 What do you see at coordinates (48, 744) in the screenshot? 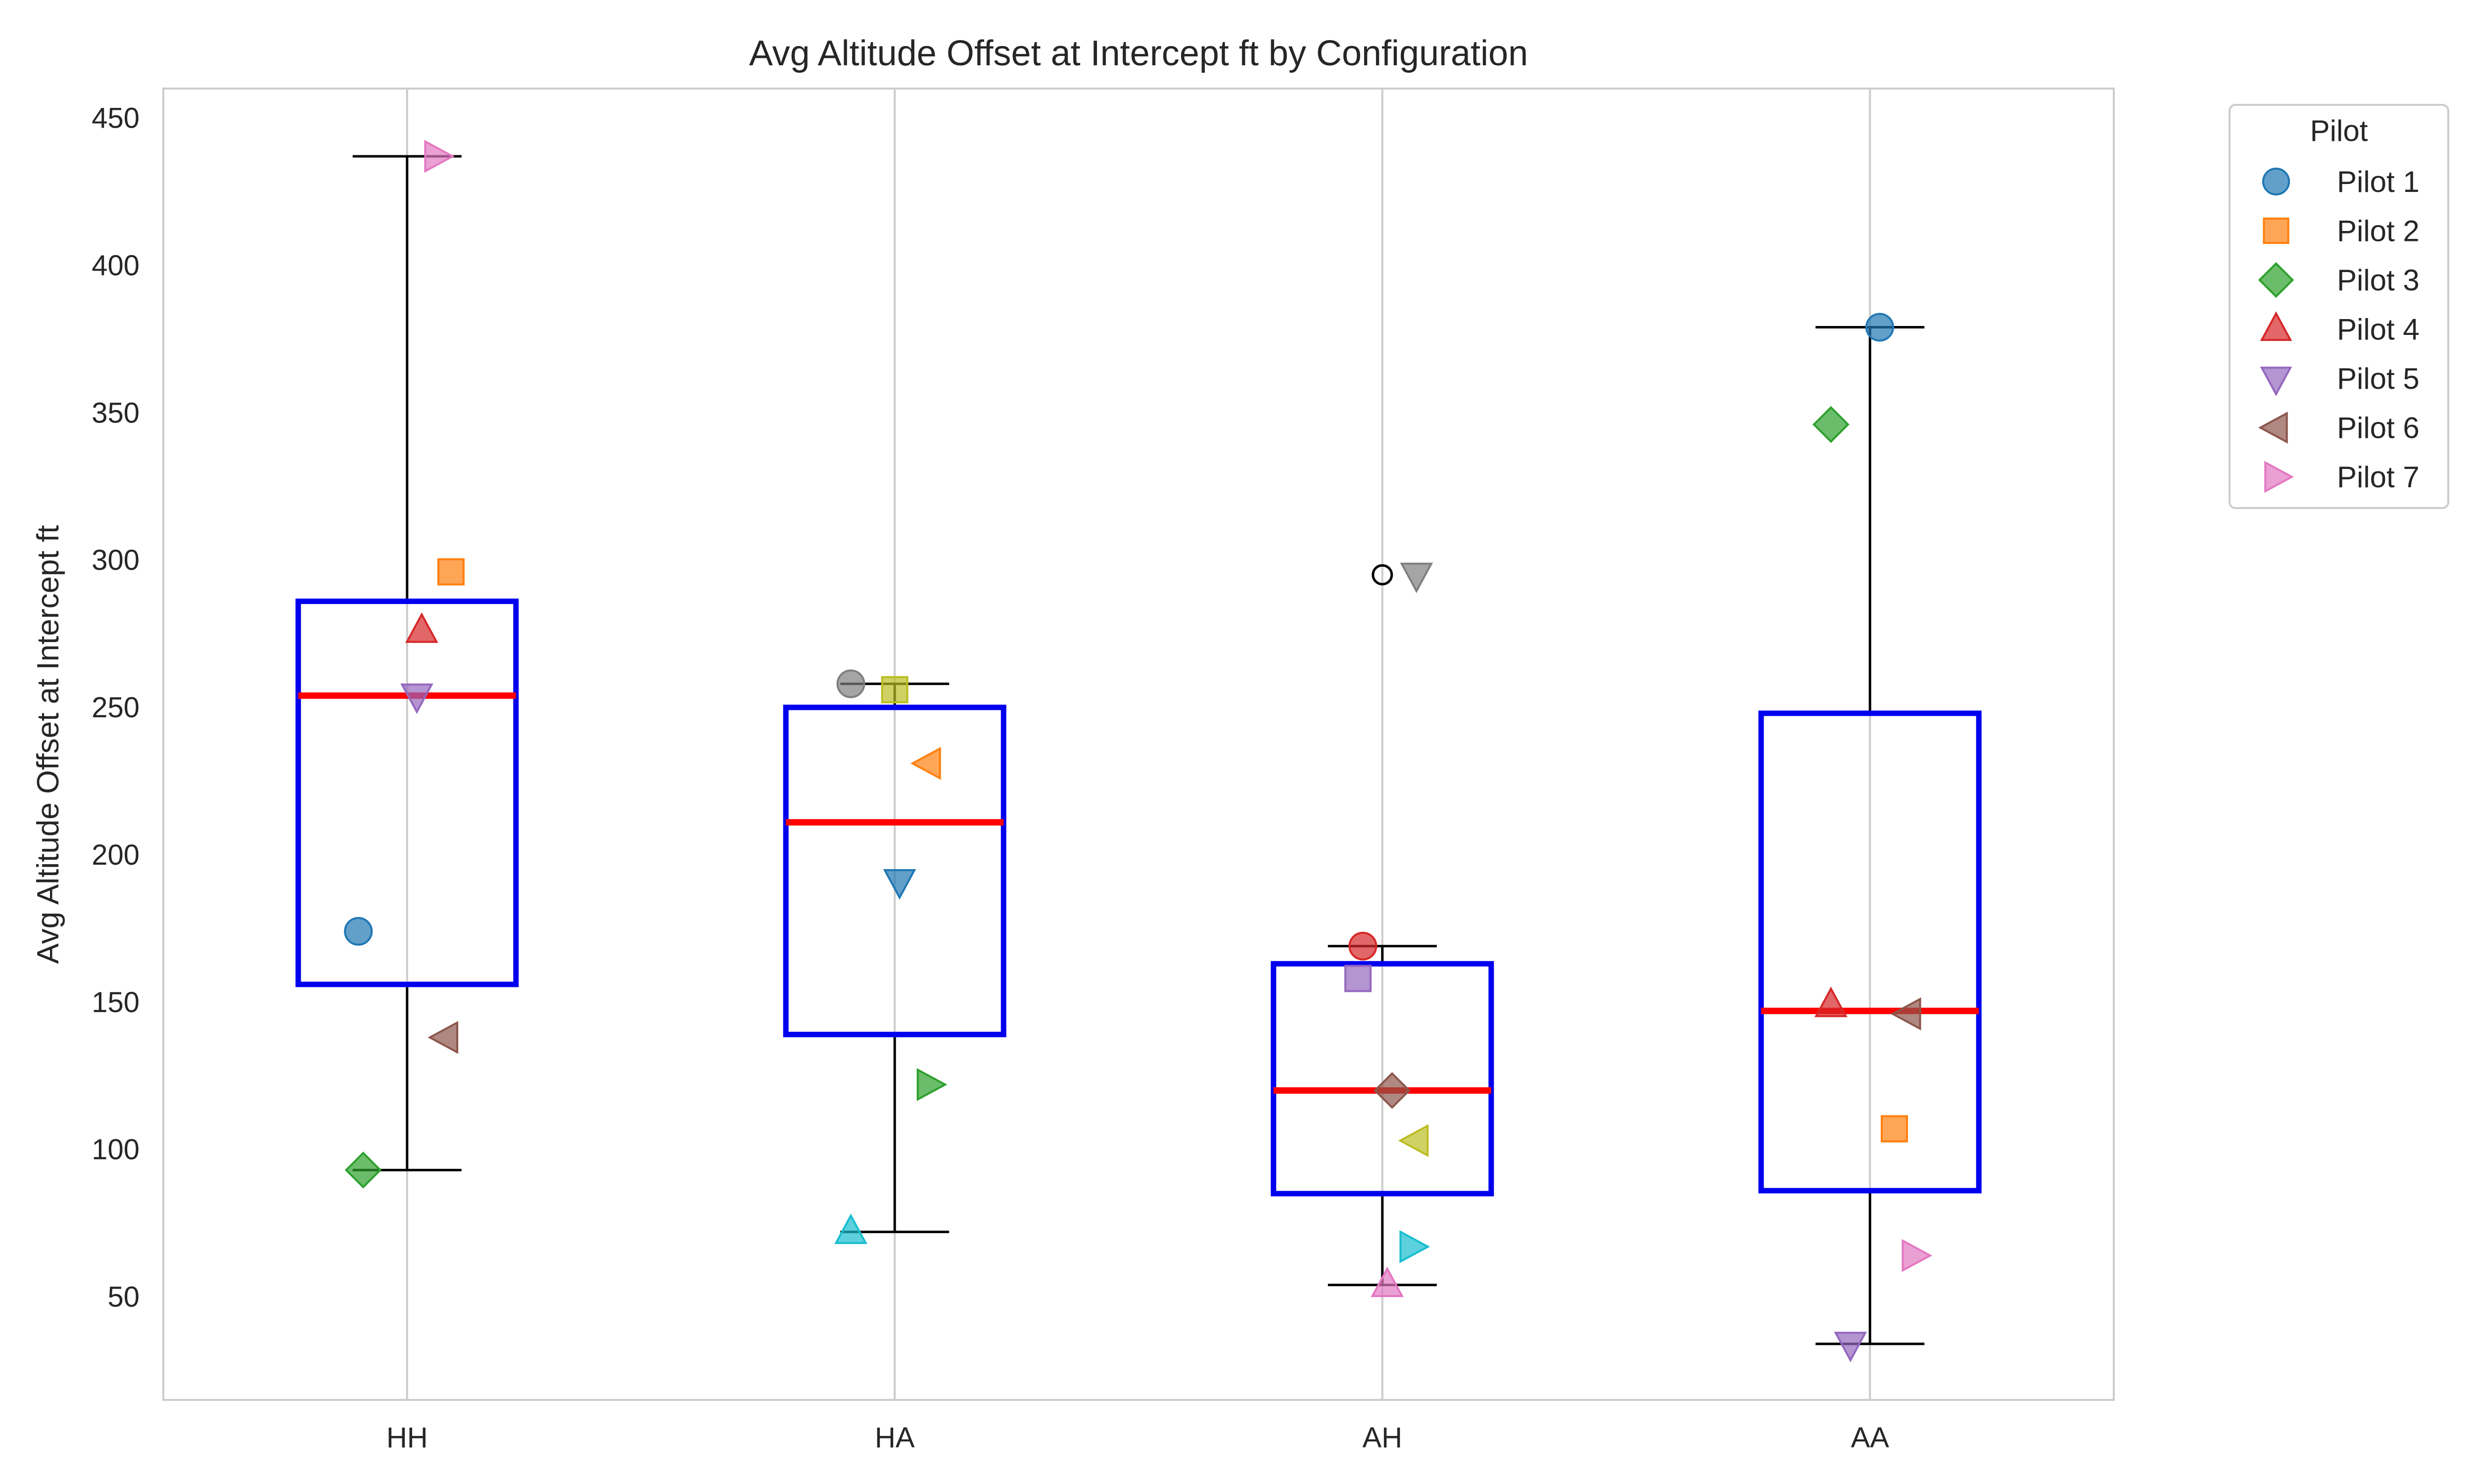
I see `y-axis-label: Avg Altitude Offset at Intercept ft` at bounding box center [48, 744].